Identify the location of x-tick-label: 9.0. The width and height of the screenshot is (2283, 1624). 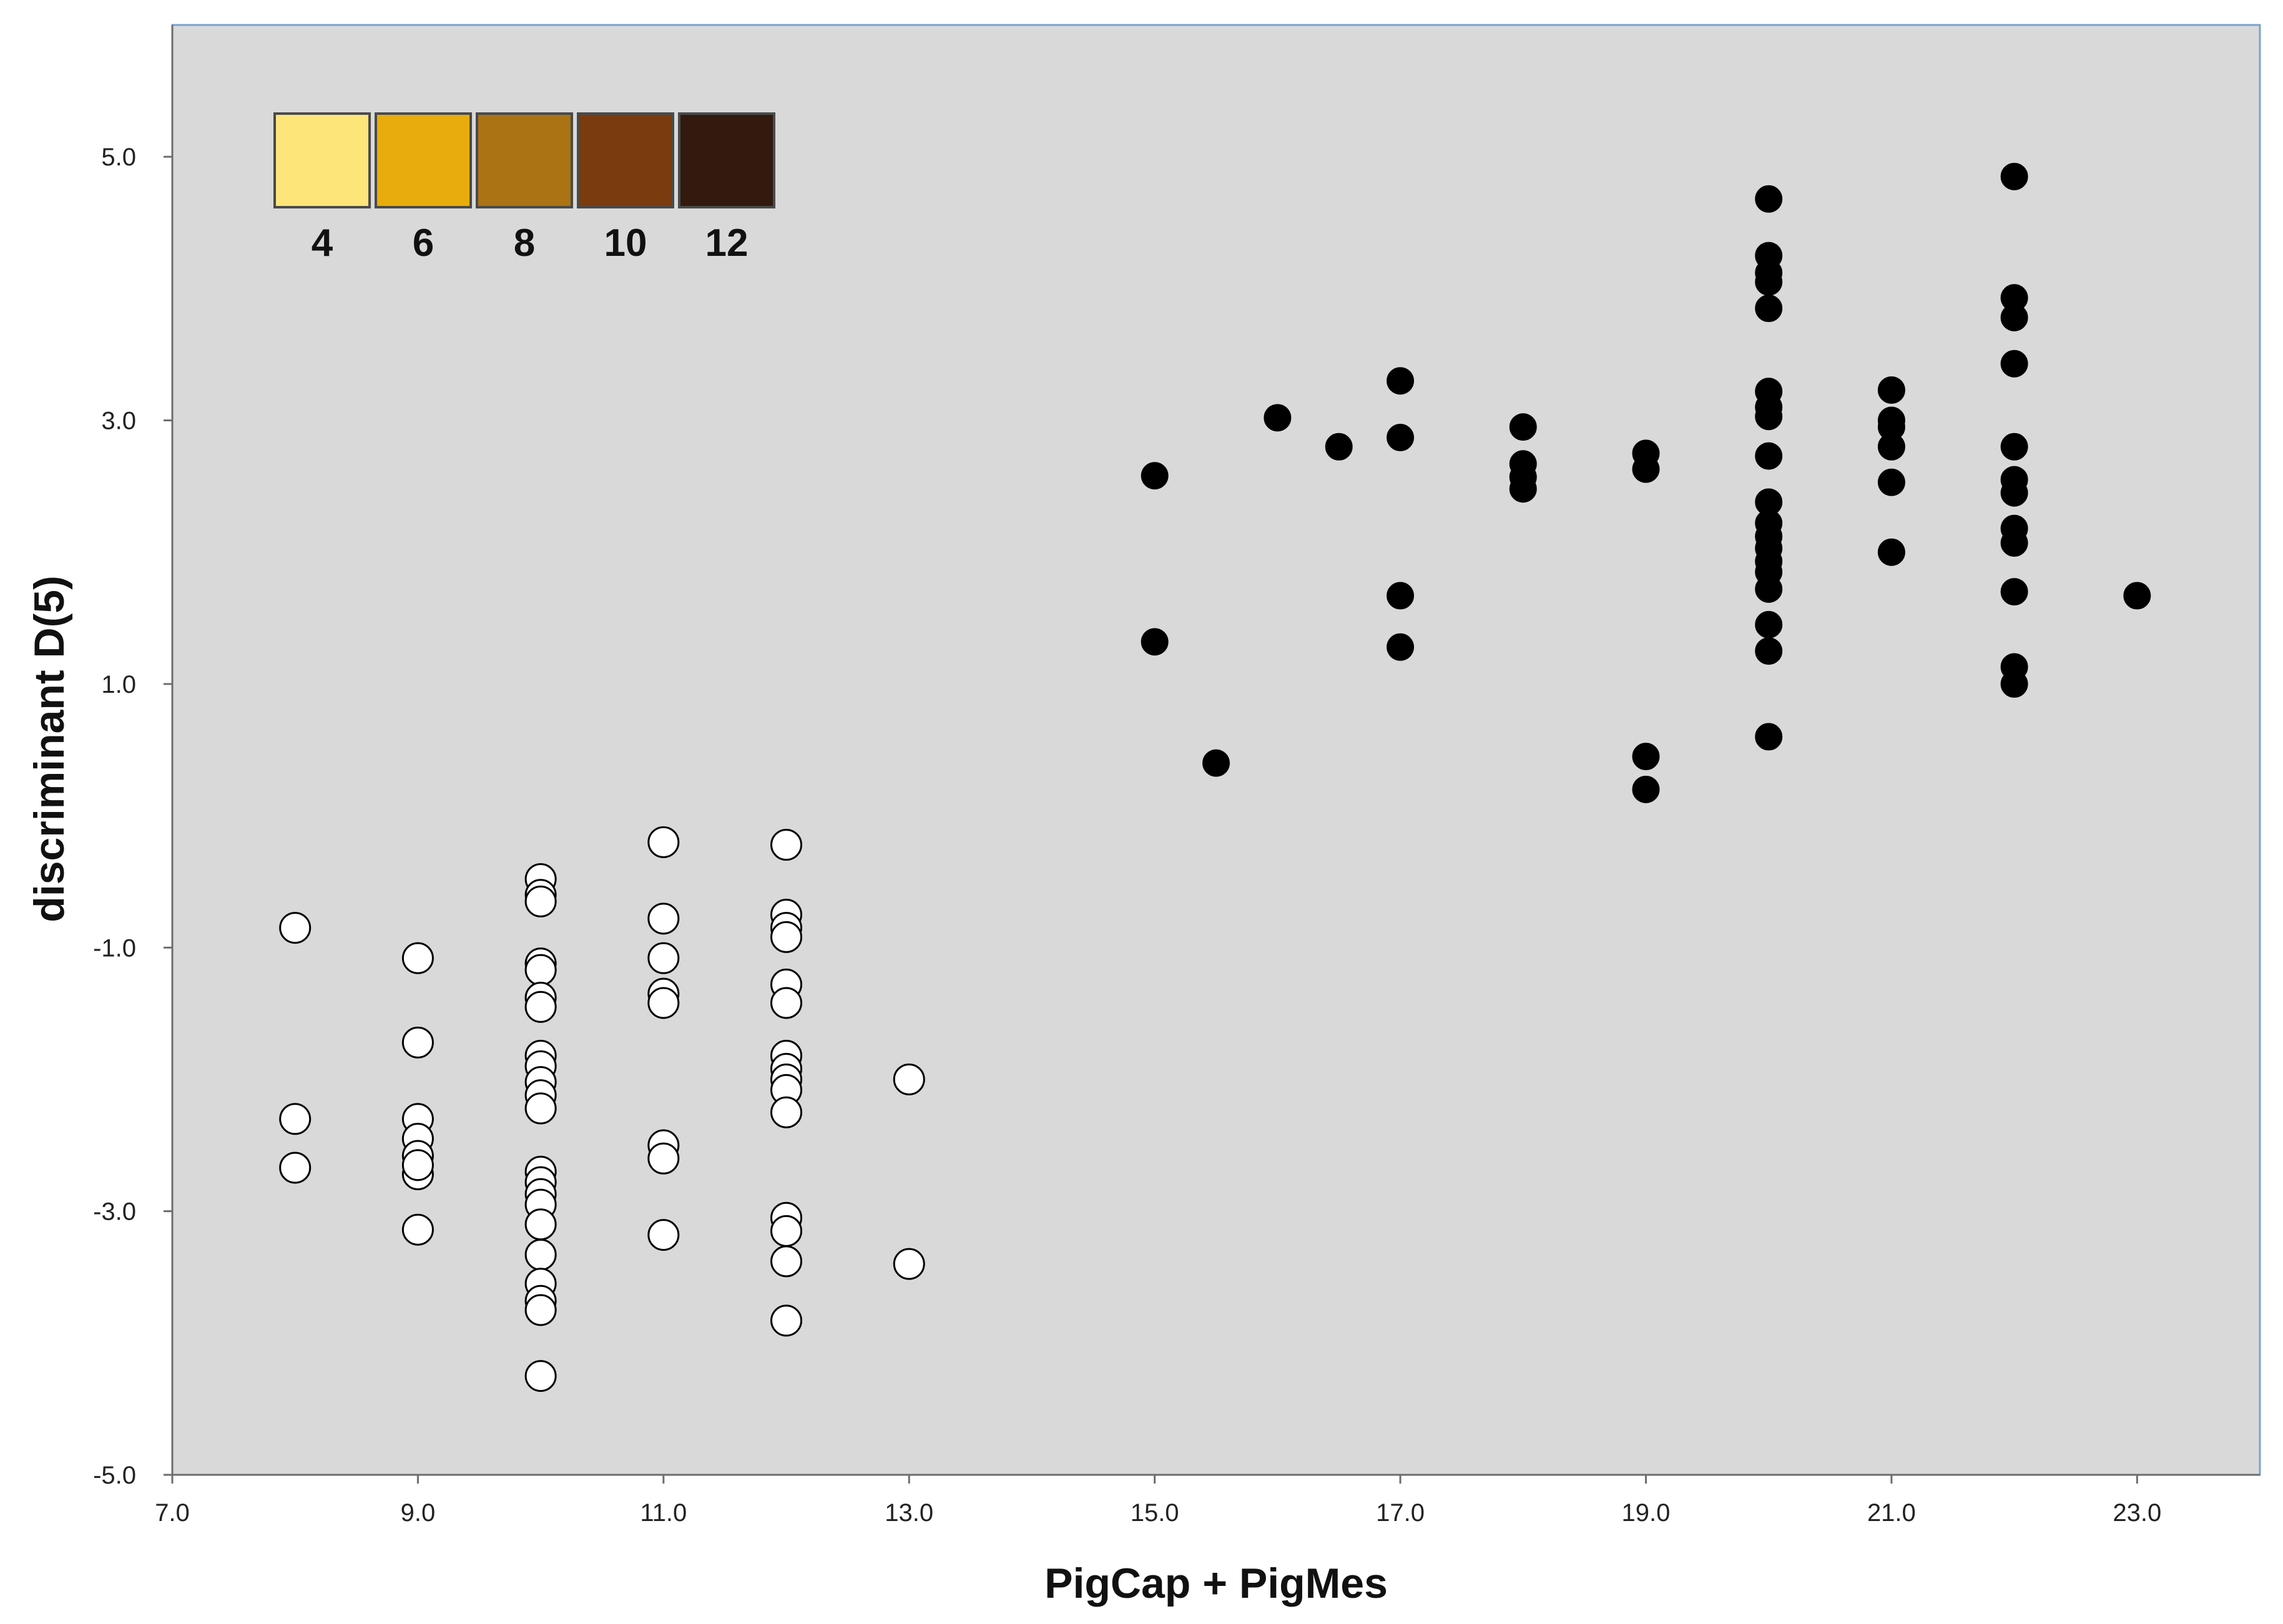
(418, 1513).